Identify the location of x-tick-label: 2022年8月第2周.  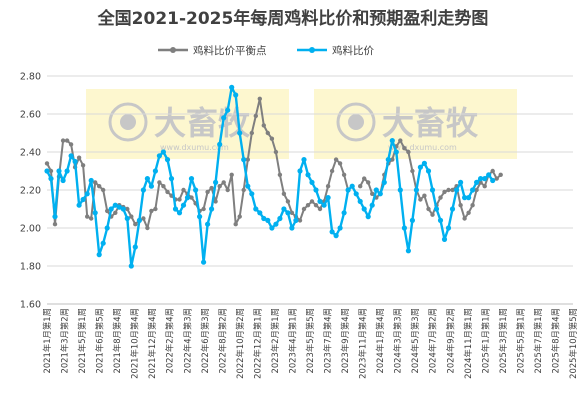
(222, 340).